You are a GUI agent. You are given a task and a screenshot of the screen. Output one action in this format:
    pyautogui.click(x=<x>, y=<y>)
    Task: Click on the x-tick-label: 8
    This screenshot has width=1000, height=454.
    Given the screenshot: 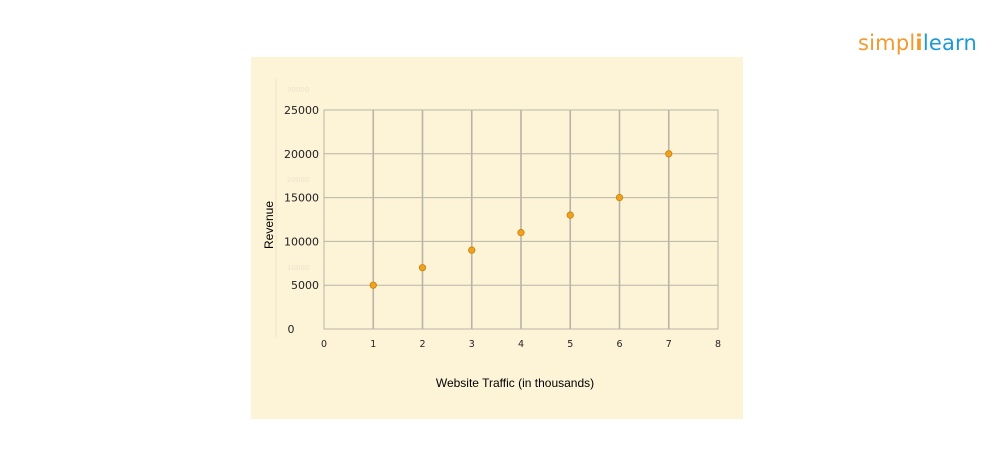 What is the action you would take?
    pyautogui.click(x=718, y=344)
    